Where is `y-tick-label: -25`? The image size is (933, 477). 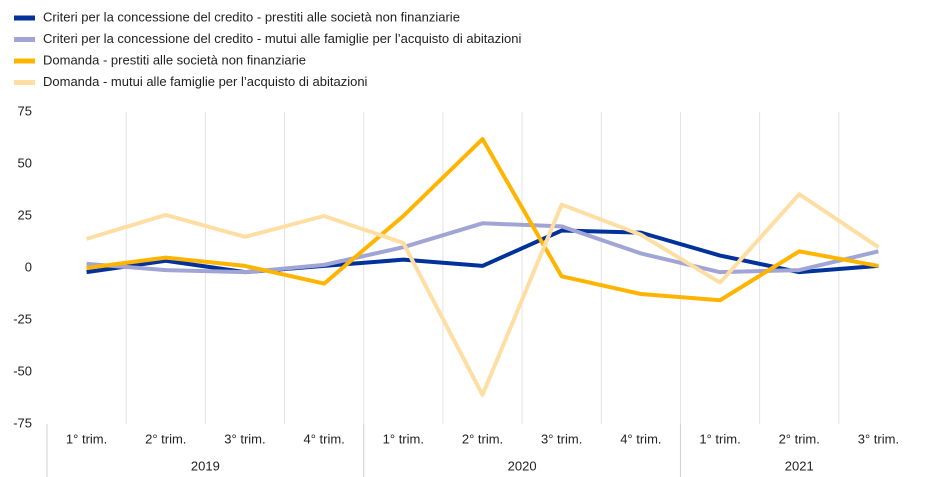 y-tick-label: -25 is located at coordinates (22, 318).